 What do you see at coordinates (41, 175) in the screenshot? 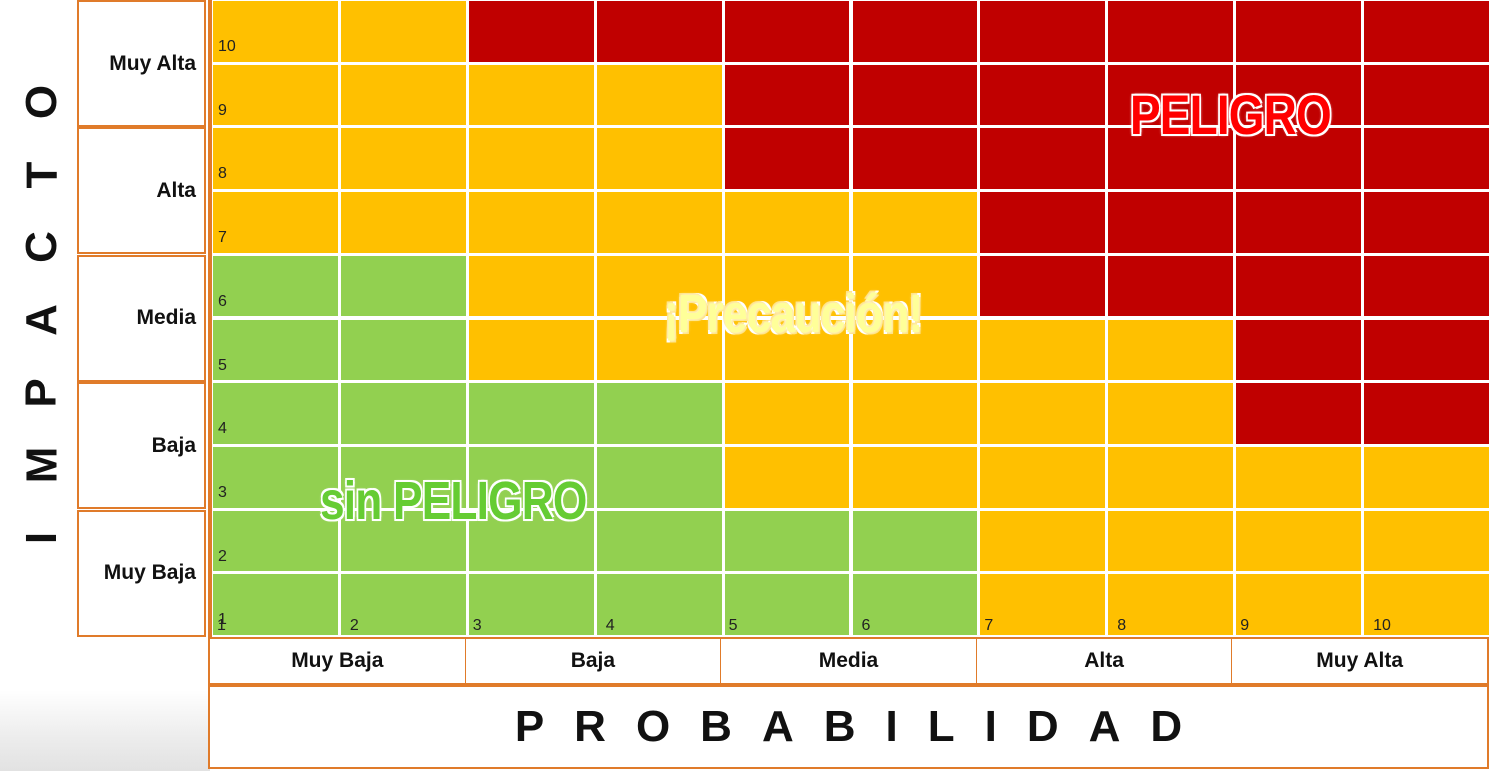
I see `impact-title-letter: T` at bounding box center [41, 175].